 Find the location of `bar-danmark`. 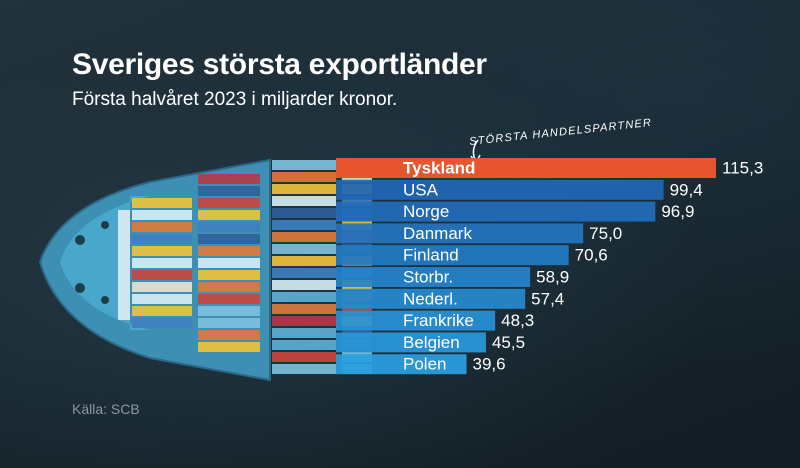

bar-danmark is located at coordinates (460, 233).